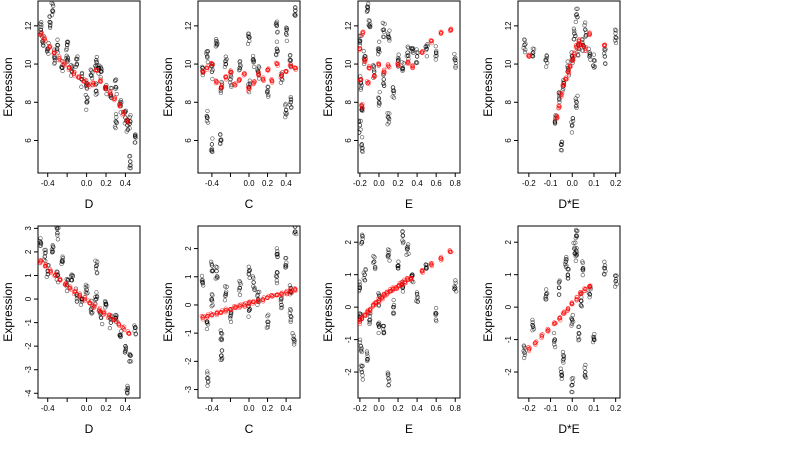  Describe the element at coordinates (28, 140) in the screenshot. I see `y-tick-label: 6` at that location.